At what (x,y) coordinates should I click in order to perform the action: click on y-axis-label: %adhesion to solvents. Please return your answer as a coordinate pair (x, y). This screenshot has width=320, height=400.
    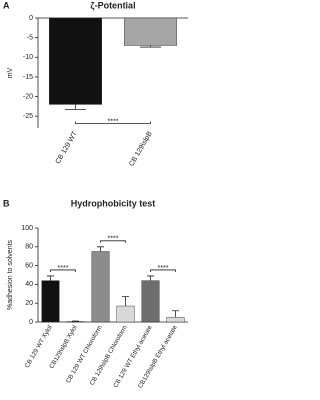
    Looking at the image, I should click on (10, 274).